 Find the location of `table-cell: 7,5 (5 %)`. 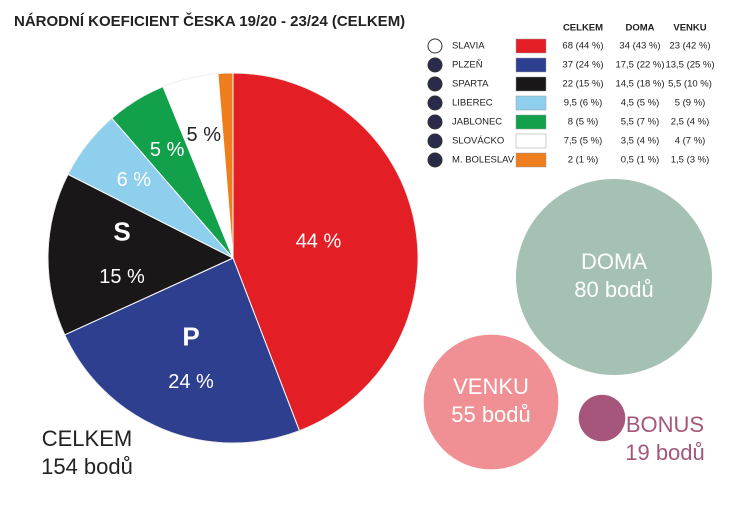

table-cell: 7,5 (5 %) is located at coordinates (583, 141).